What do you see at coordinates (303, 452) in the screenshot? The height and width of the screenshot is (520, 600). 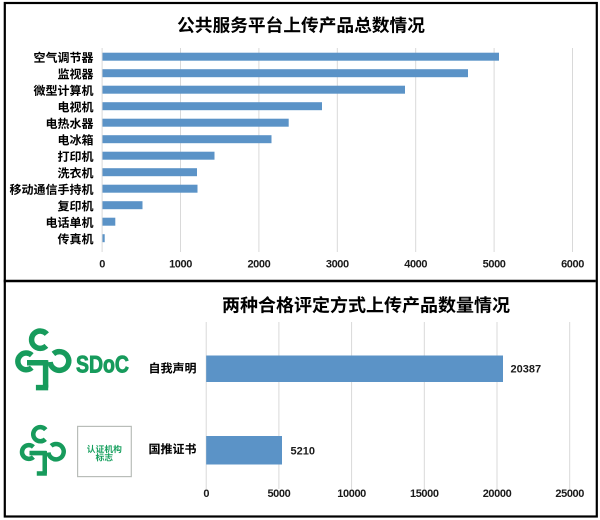 I see `svg-text: 5210` at bounding box center [303, 452].